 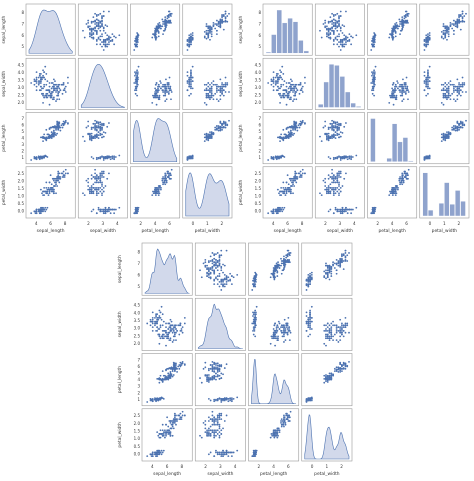 I want to click on y-axis-label: petal_length, so click(x=241, y=138).